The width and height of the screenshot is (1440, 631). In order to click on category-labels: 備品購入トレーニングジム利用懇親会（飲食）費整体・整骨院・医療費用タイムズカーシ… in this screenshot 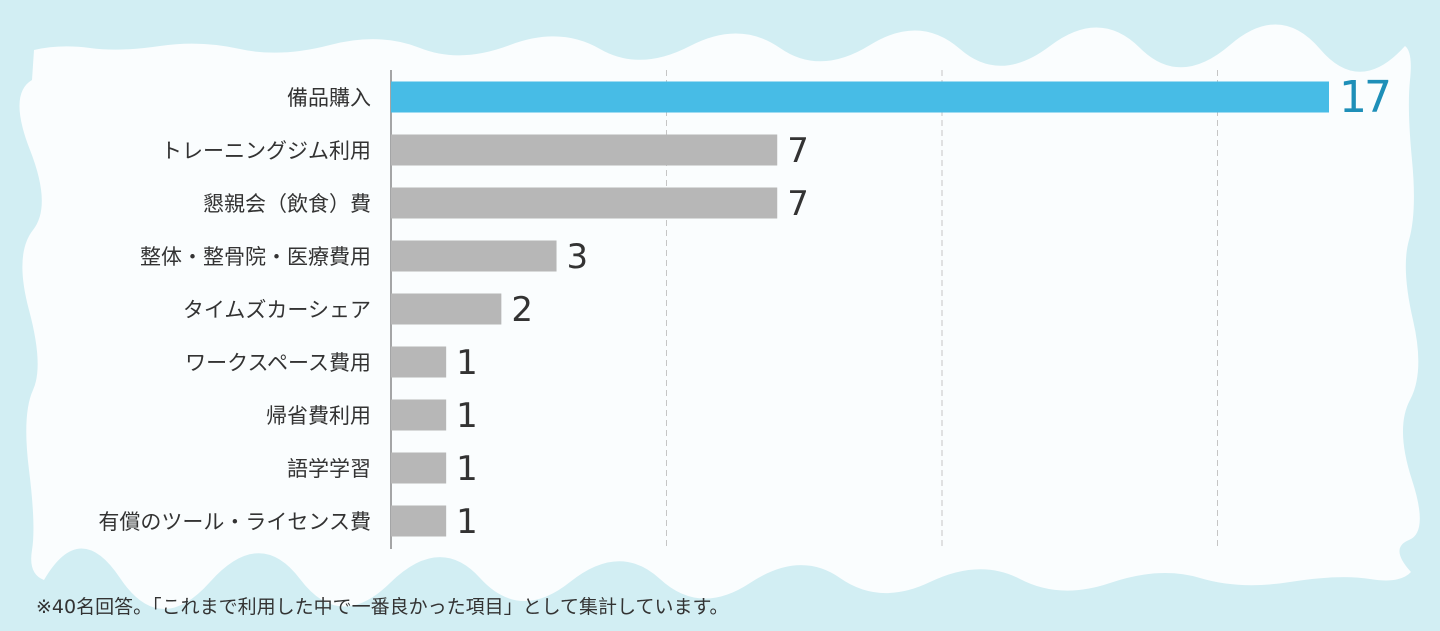, I will do `click(234, 310)`.